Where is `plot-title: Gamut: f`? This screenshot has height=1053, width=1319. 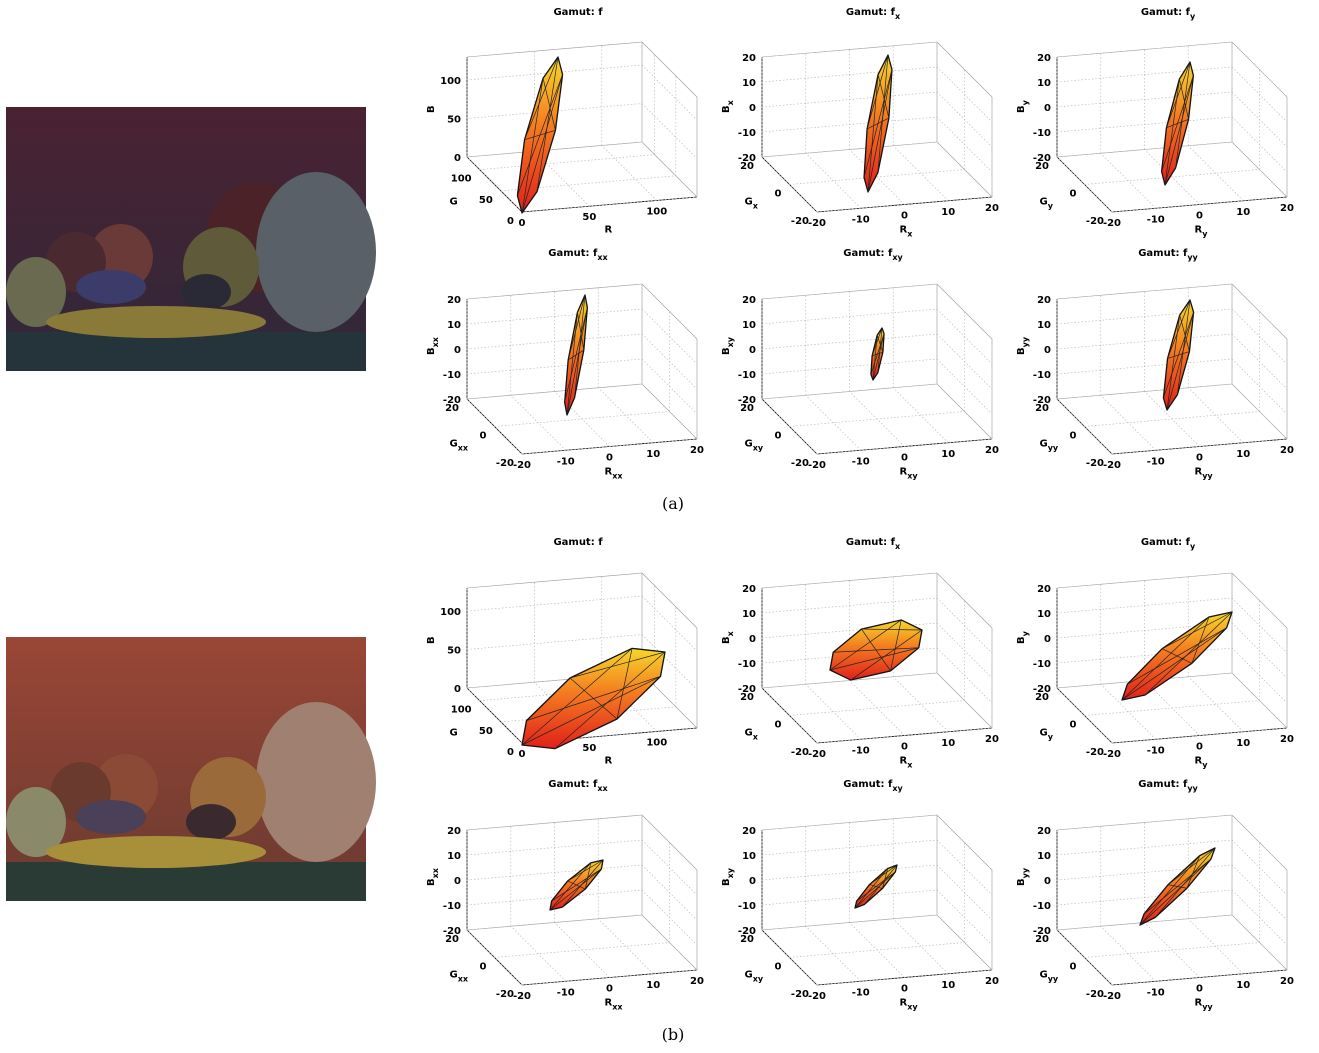
plot-title: Gamut: f is located at coordinates (578, 542).